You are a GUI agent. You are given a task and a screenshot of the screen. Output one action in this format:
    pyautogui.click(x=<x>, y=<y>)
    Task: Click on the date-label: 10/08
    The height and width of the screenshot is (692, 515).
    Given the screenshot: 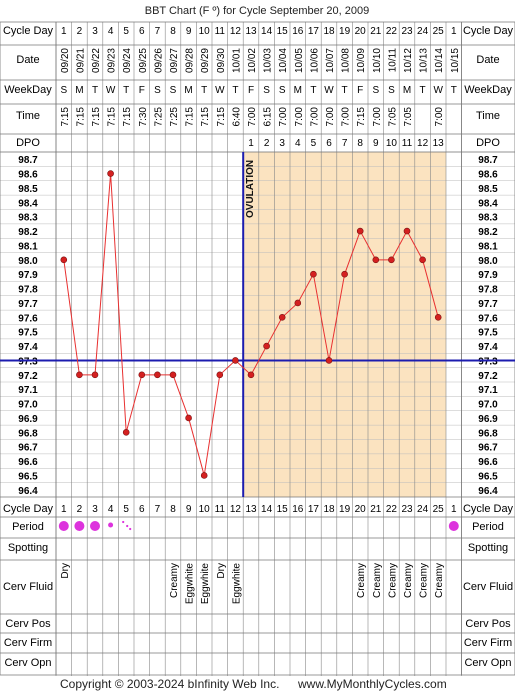 What is the action you would take?
    pyautogui.click(x=346, y=60)
    